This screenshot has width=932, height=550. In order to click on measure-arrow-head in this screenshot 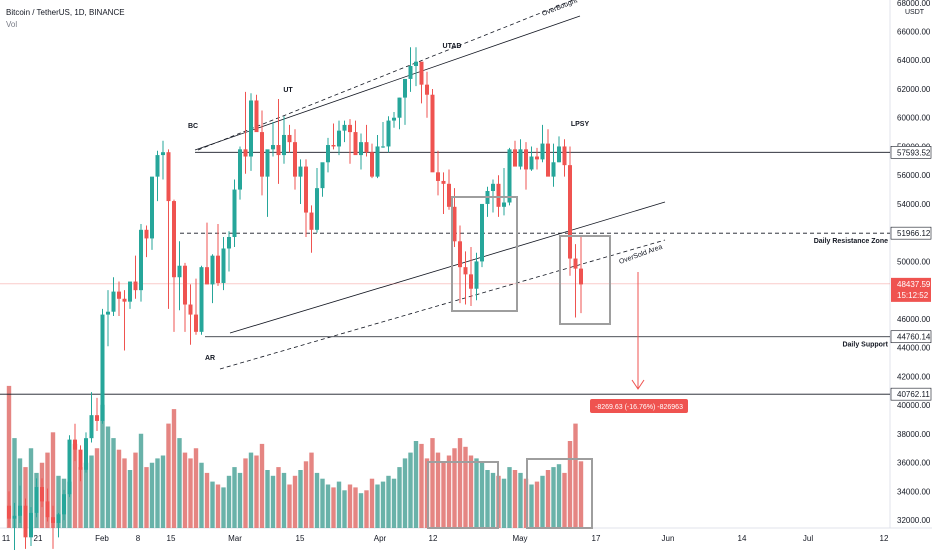, I will do `click(638, 384)`.